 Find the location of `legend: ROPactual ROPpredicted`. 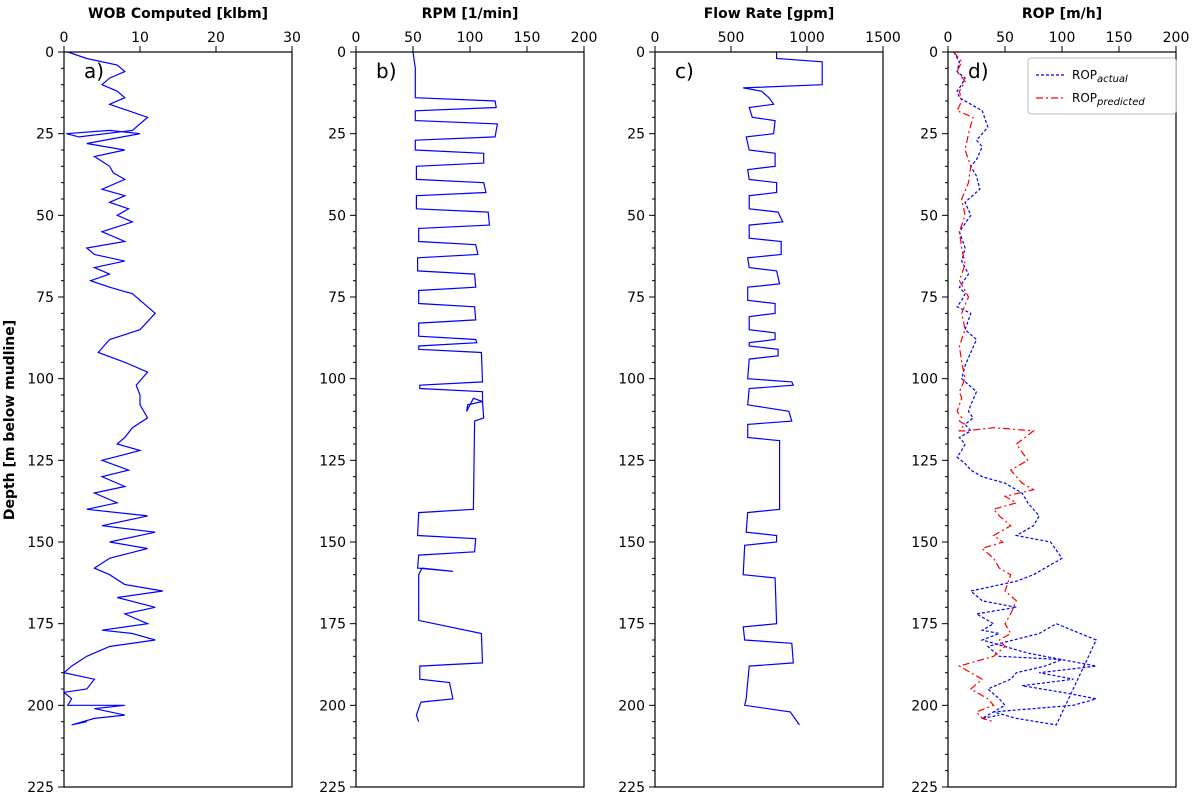

legend: ROPactual ROPpredicted is located at coordinates (1102, 86).